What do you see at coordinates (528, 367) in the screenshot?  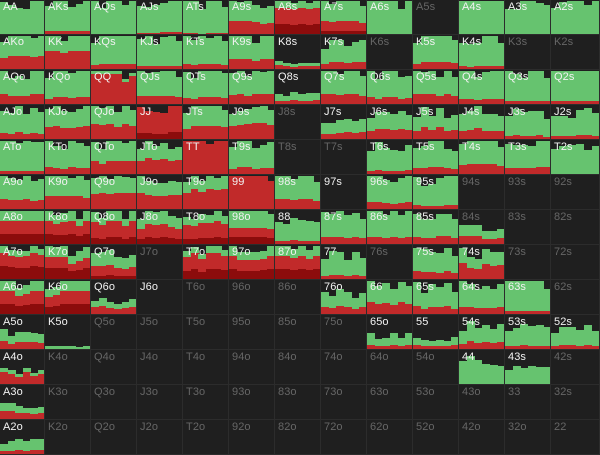 I see `hand-cell-43s: 43s` at bounding box center [528, 367].